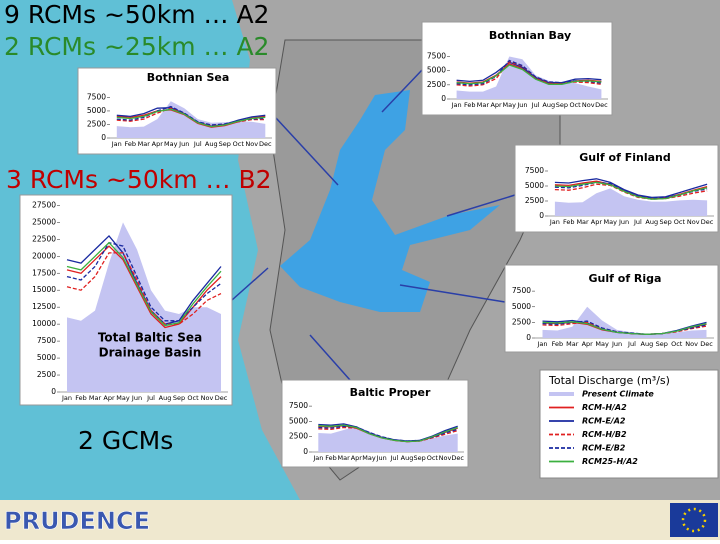 This screenshot has width=720, height=544. Describe the element at coordinates (618, 394) in the screenshot. I see `legend-label: Present Climate` at that location.